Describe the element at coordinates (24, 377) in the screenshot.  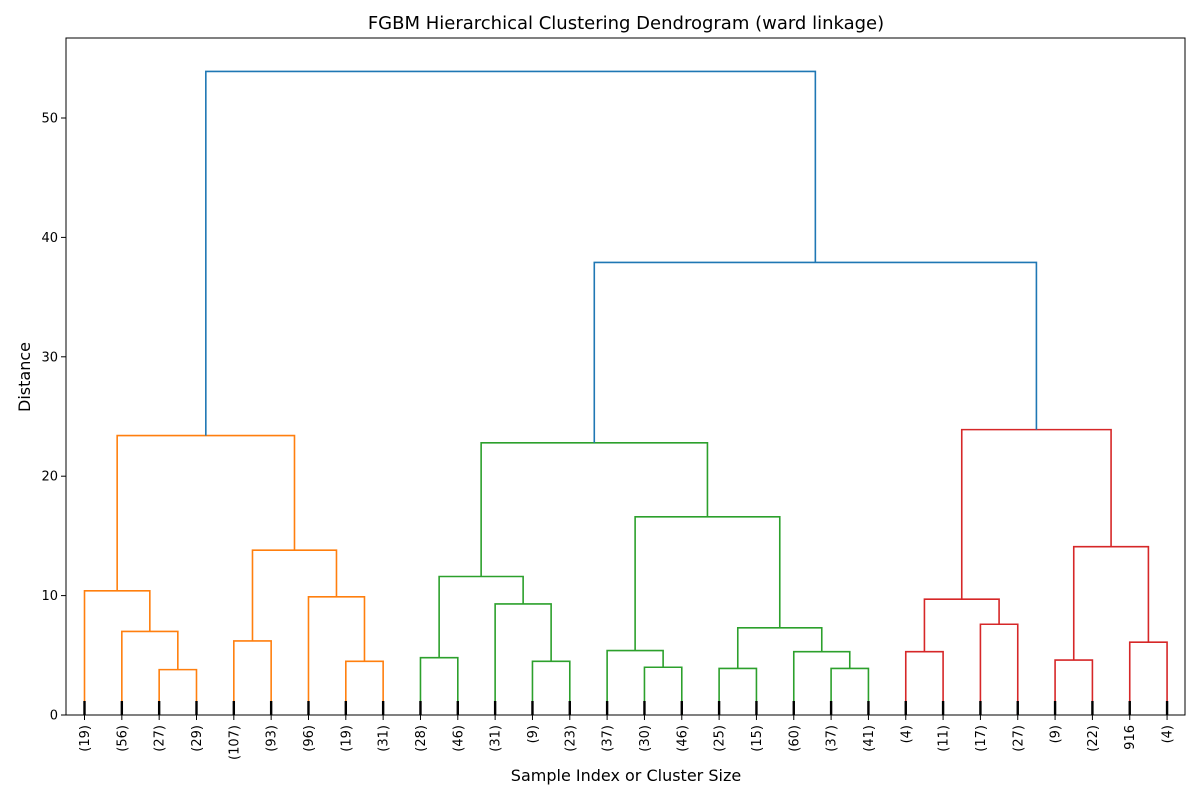
I see `y-axis-label: Distance` at that location.